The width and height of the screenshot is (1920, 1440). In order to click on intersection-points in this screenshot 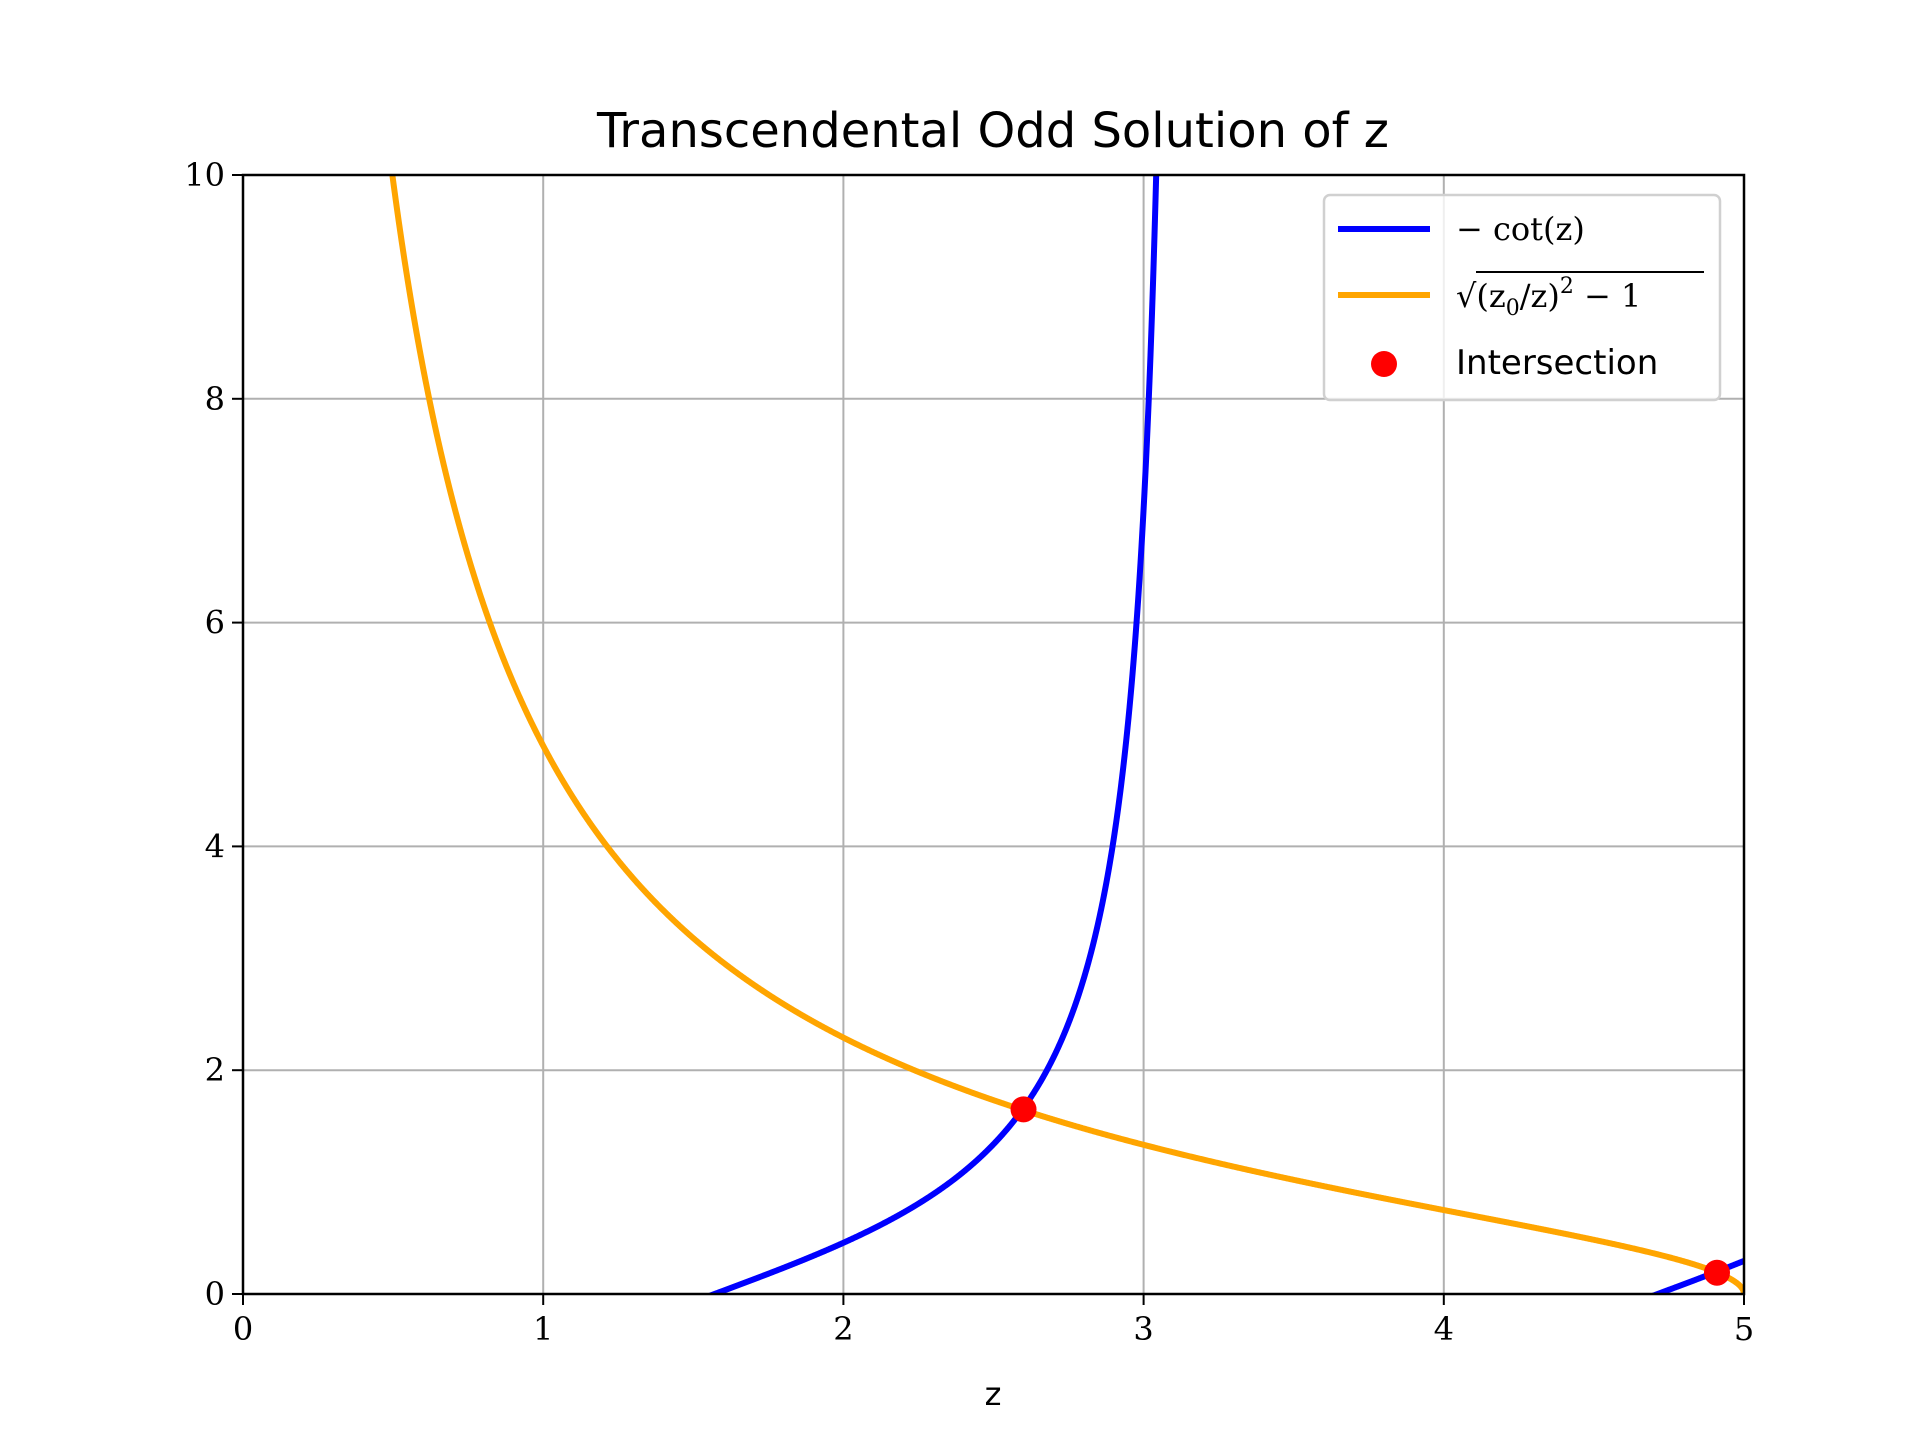, I will do `click(1370, 1191)`.